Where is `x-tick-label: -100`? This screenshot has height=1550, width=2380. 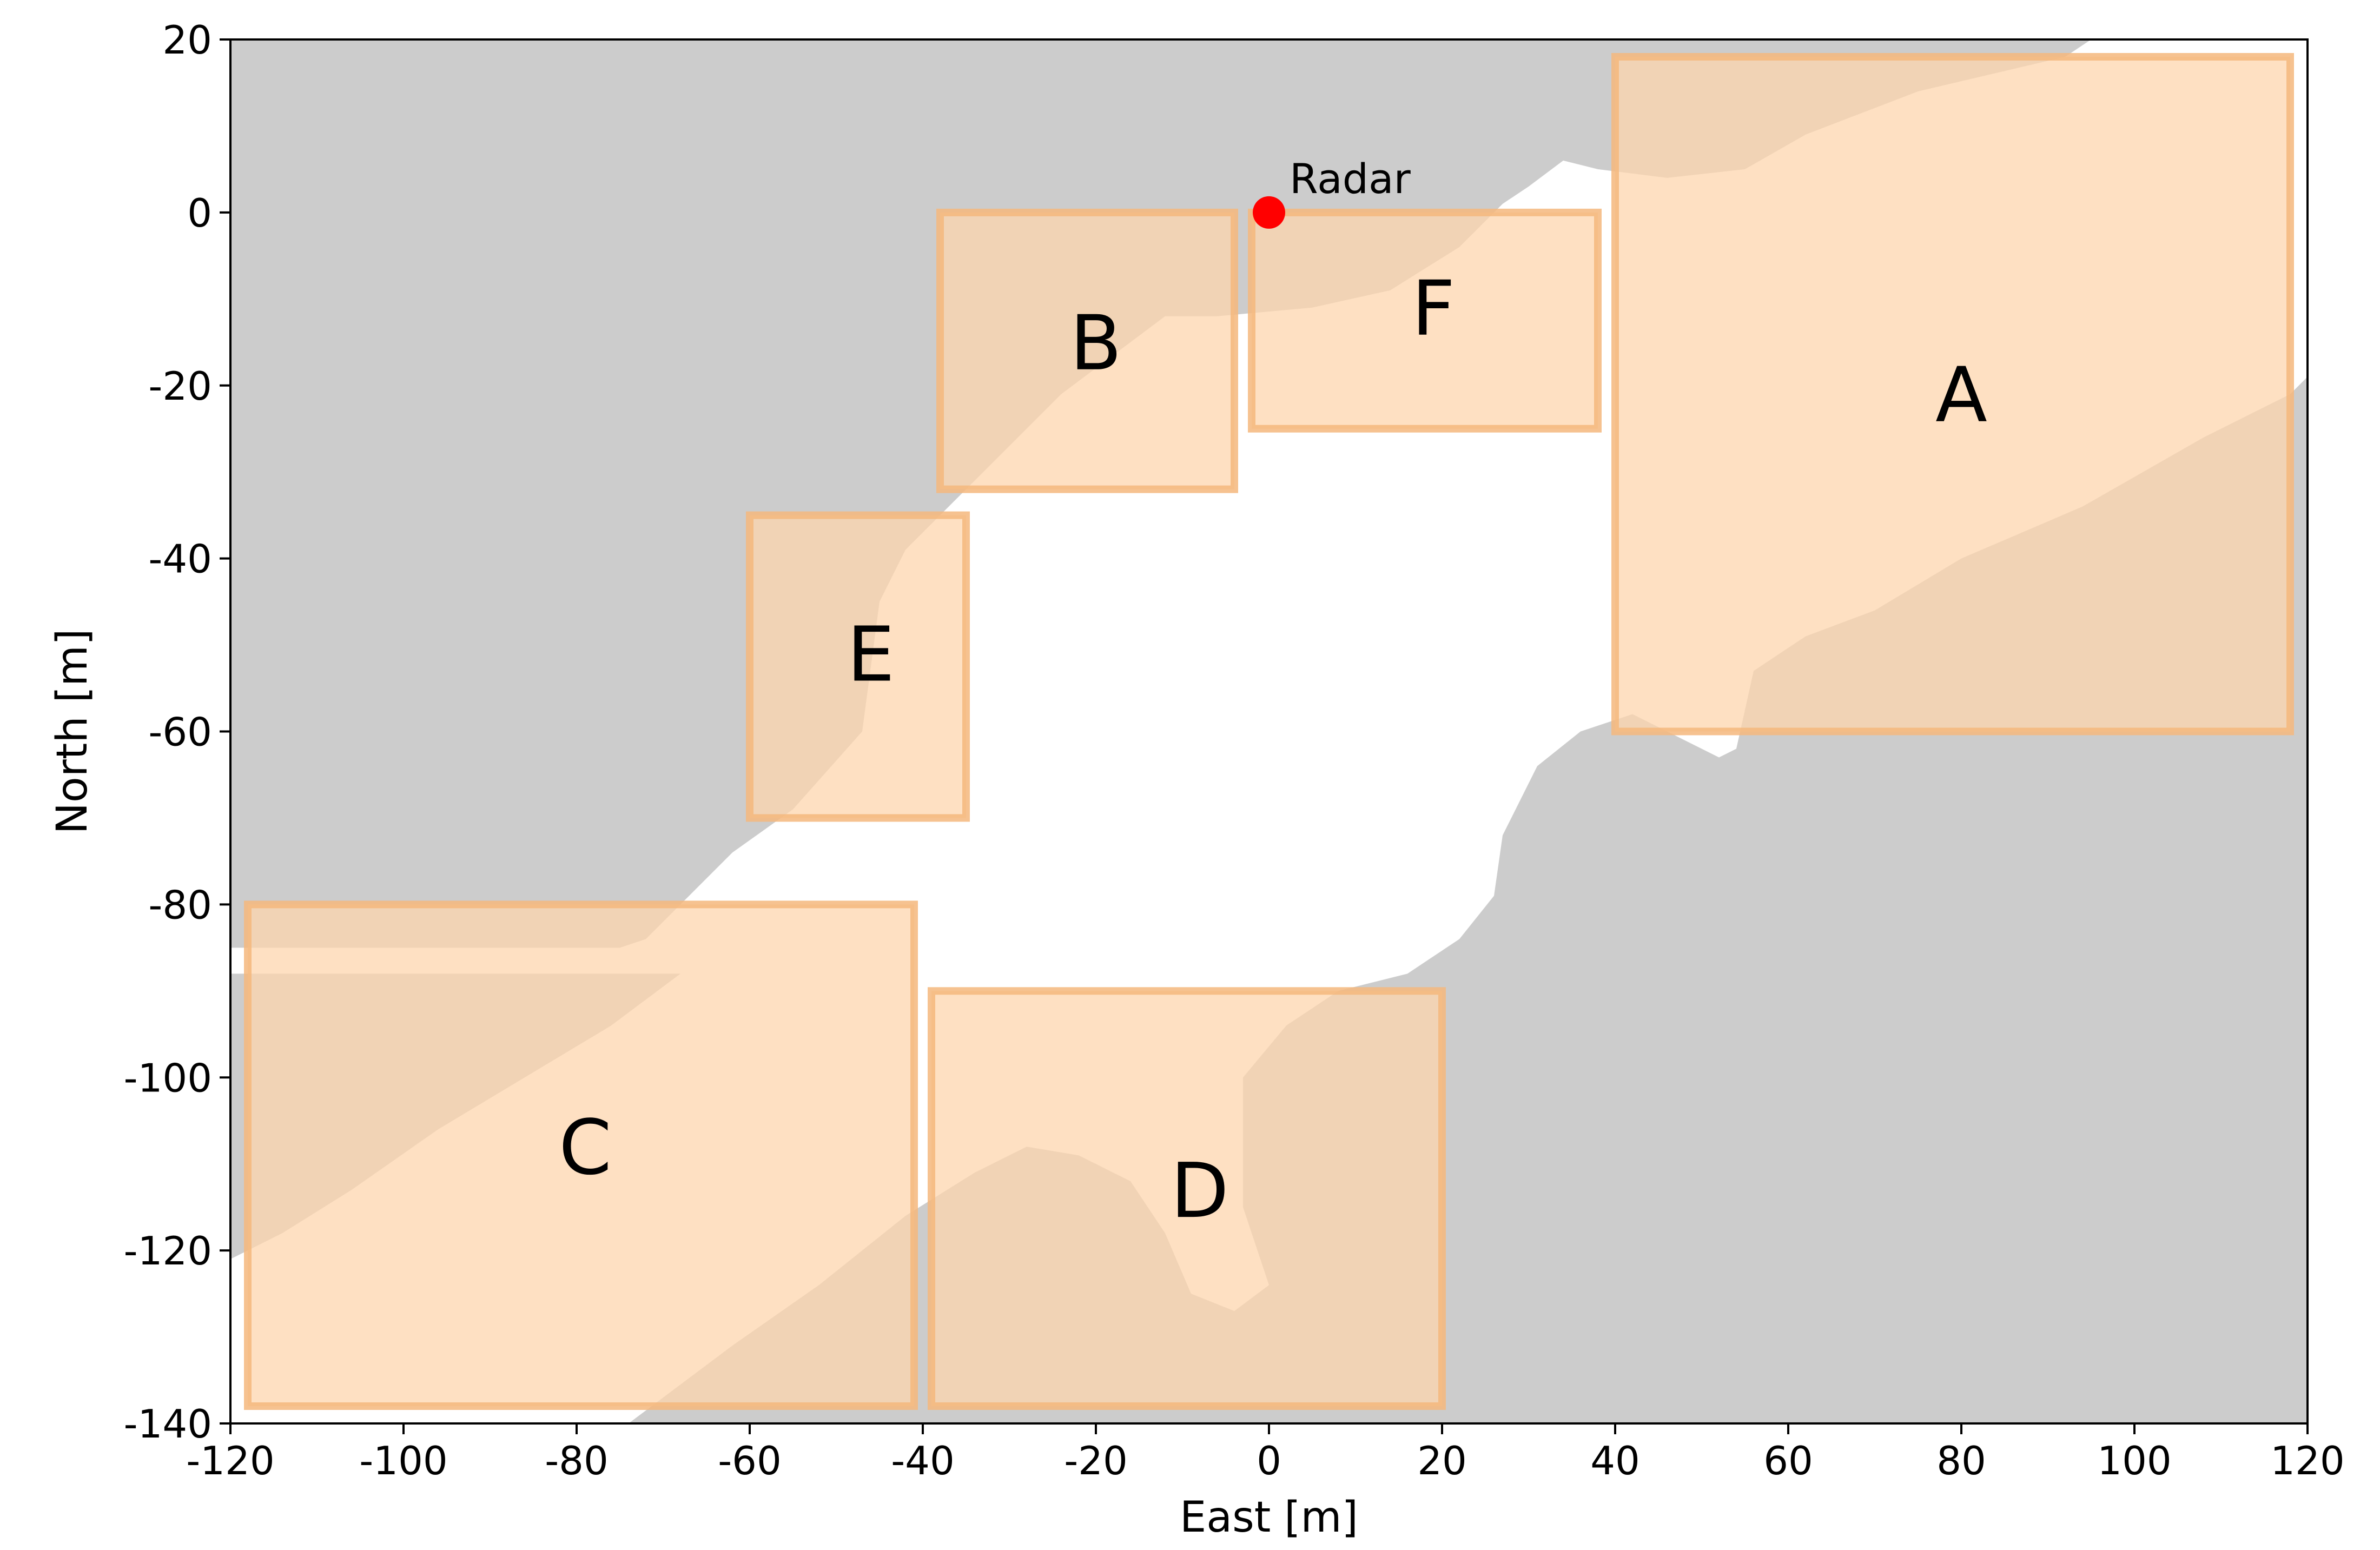
x-tick-label: -100 is located at coordinates (403, 1460).